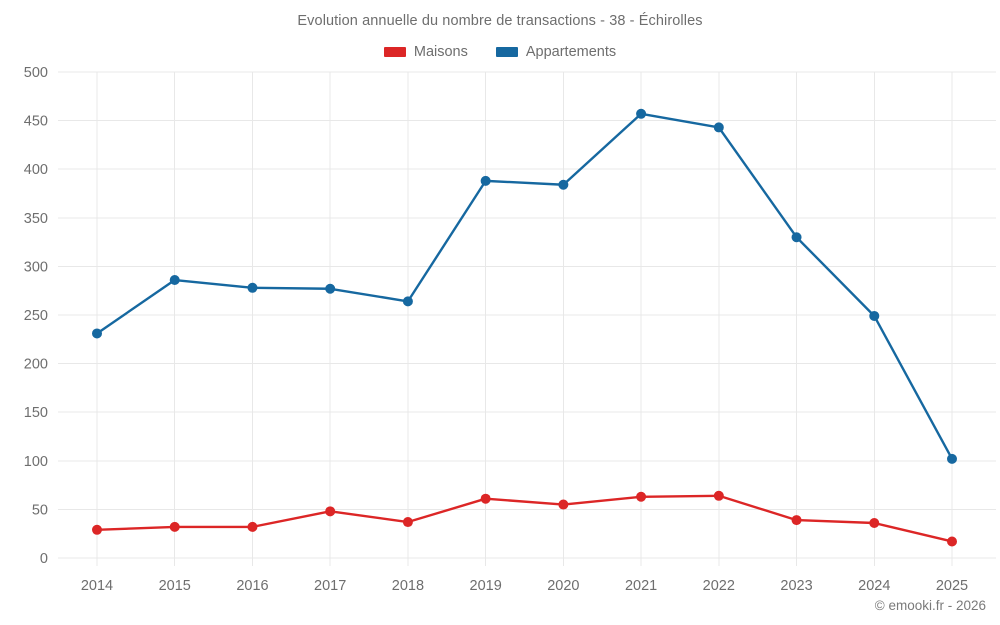 Image resolution: width=1000 pixels, height=625 pixels. Describe the element at coordinates (524, 518) in the screenshot. I see `series-line-maisons` at that location.